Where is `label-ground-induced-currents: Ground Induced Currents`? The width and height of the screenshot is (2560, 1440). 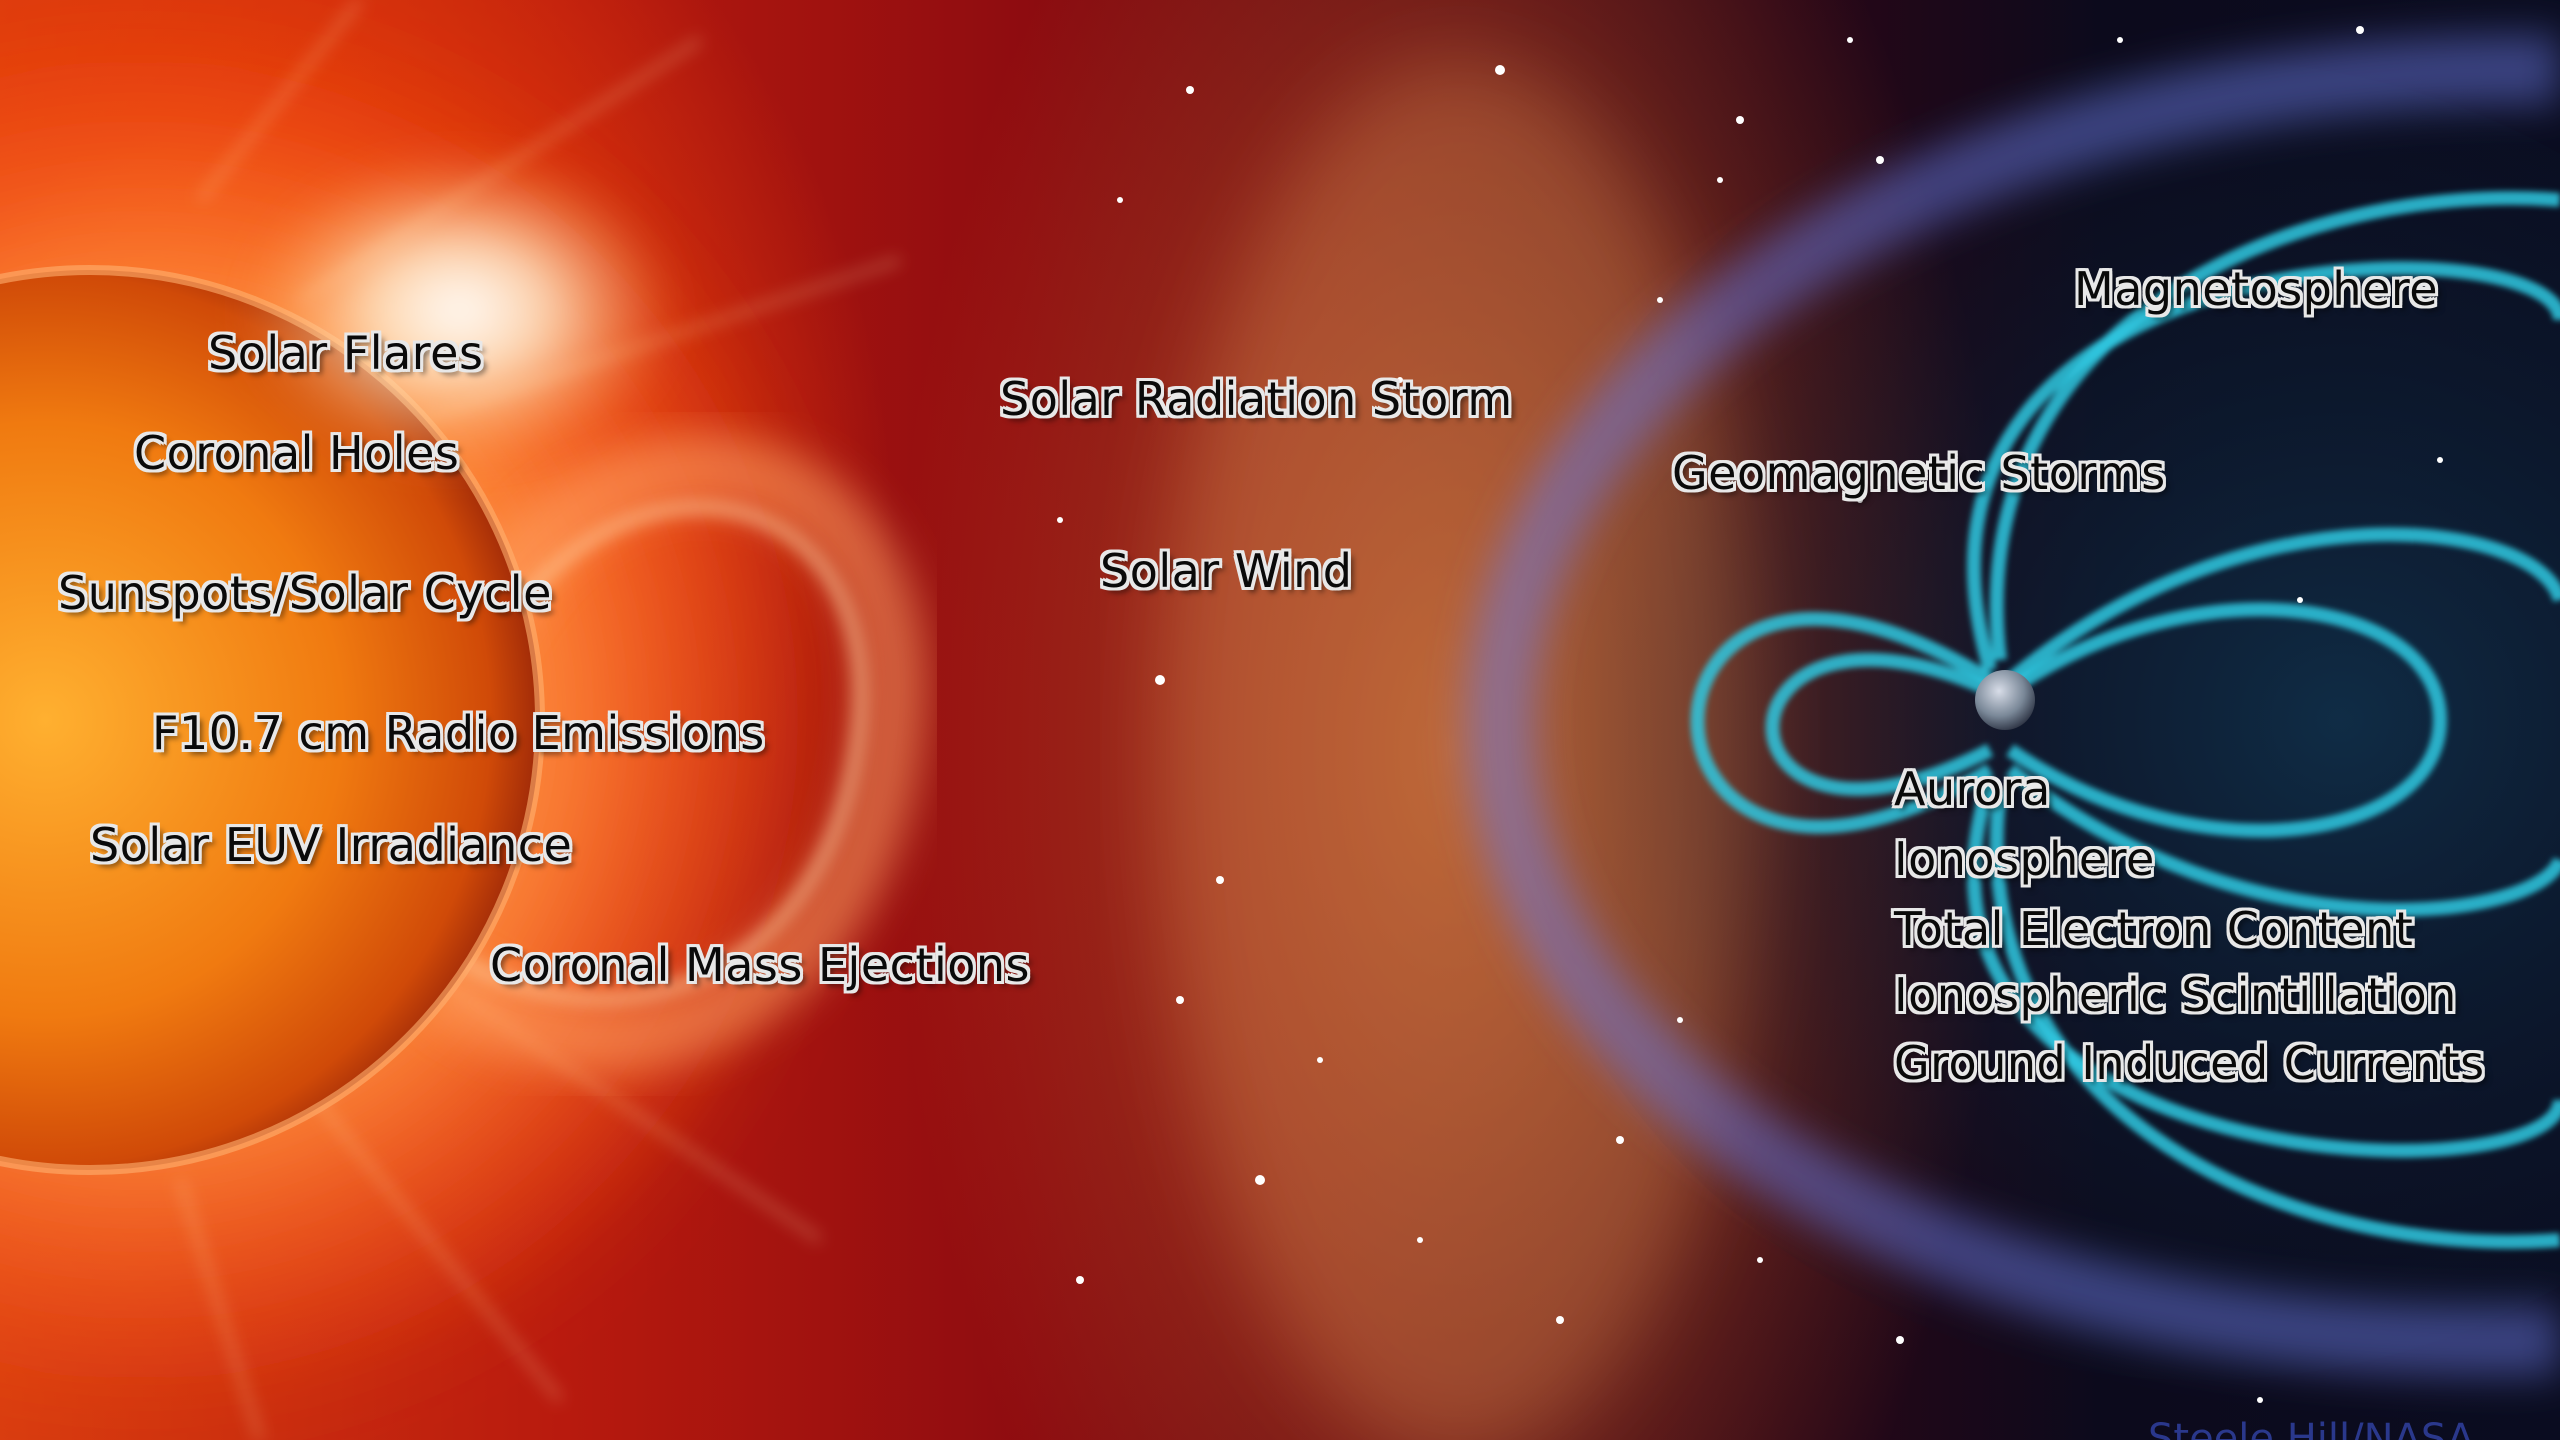
label-ground-induced-currents: Ground Induced Currents is located at coordinates (2189, 1063).